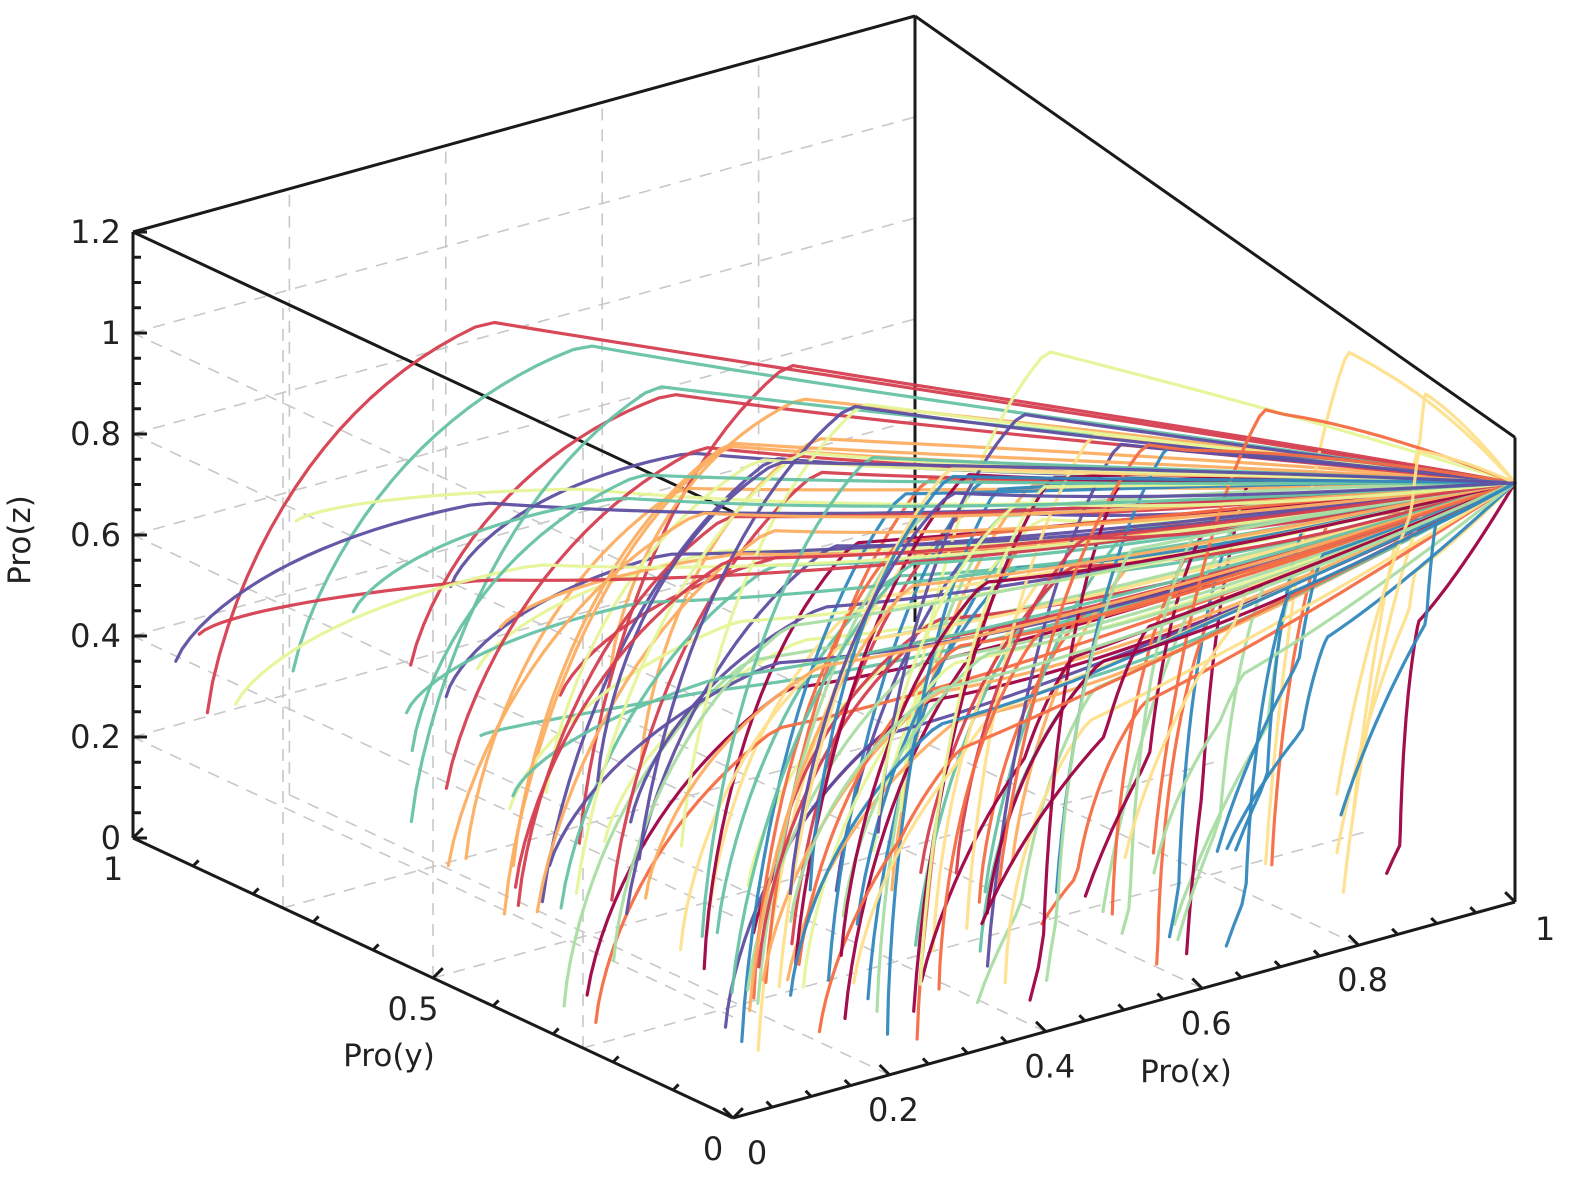 The height and width of the screenshot is (1195, 1589). Describe the element at coordinates (95, 232) in the screenshot. I see `z-tick-label: 1.2` at that location.